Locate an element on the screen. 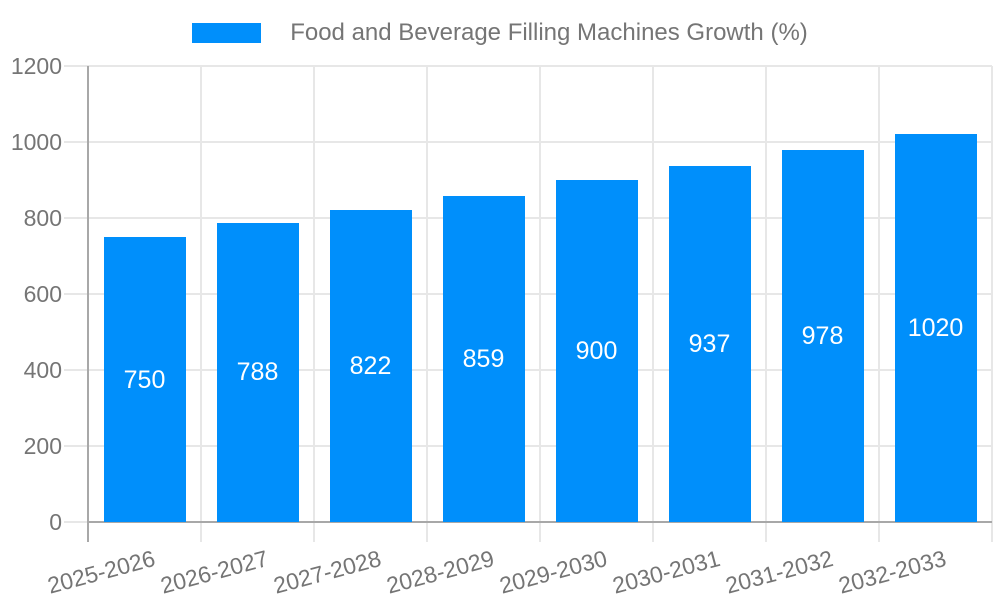  x-axis-tick-label: 2025-2026 is located at coordinates (101, 572).